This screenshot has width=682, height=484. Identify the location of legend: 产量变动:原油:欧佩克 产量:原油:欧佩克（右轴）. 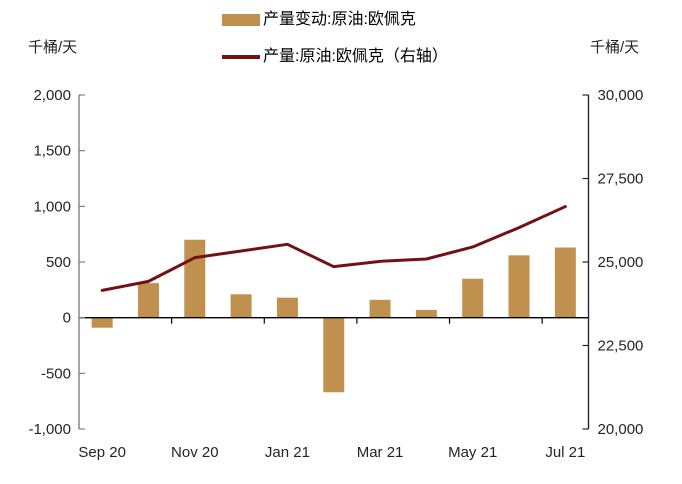
(335, 38).